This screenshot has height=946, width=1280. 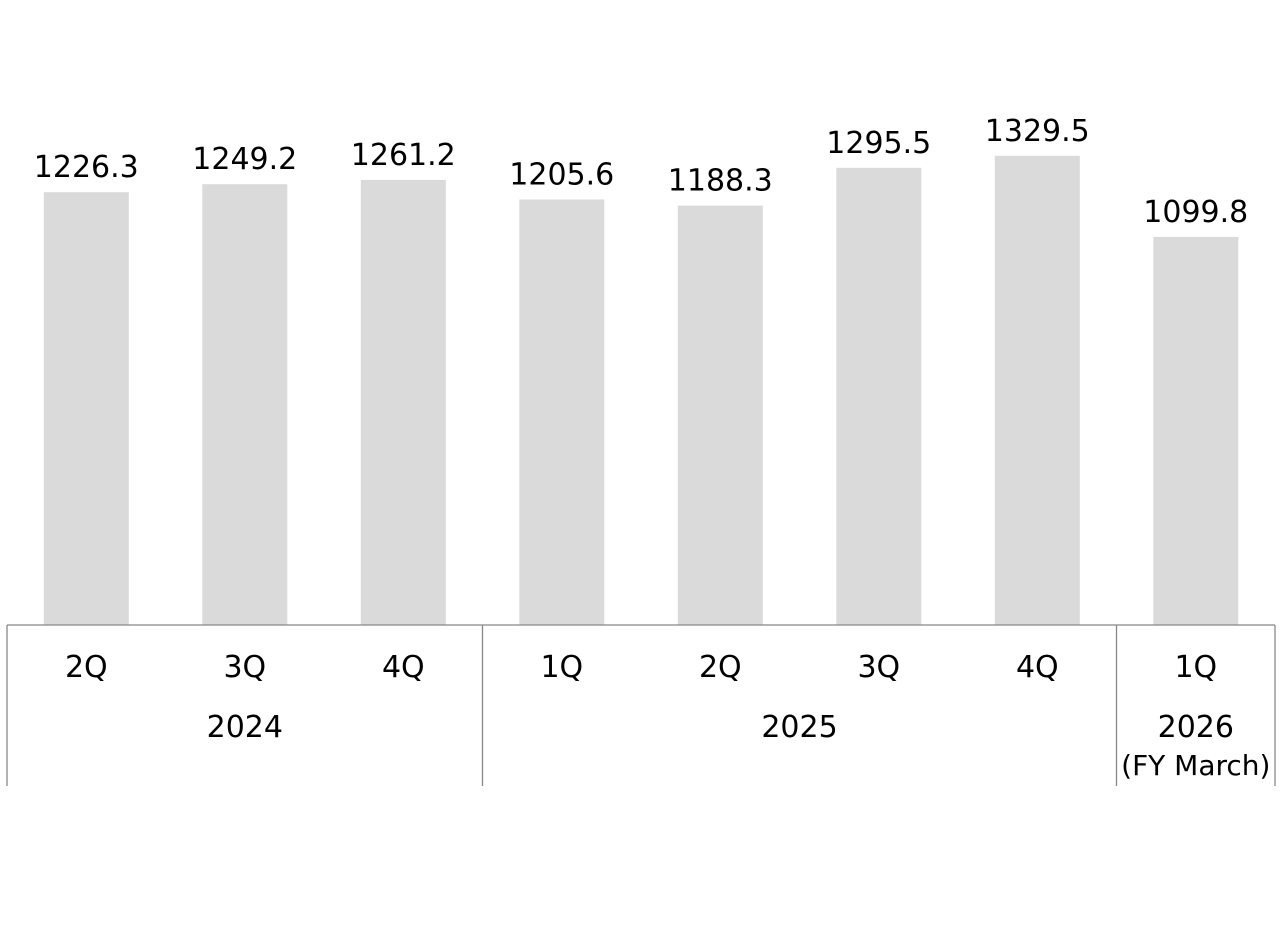 I want to click on value-label-6: 1329.5, so click(x=1037, y=131).